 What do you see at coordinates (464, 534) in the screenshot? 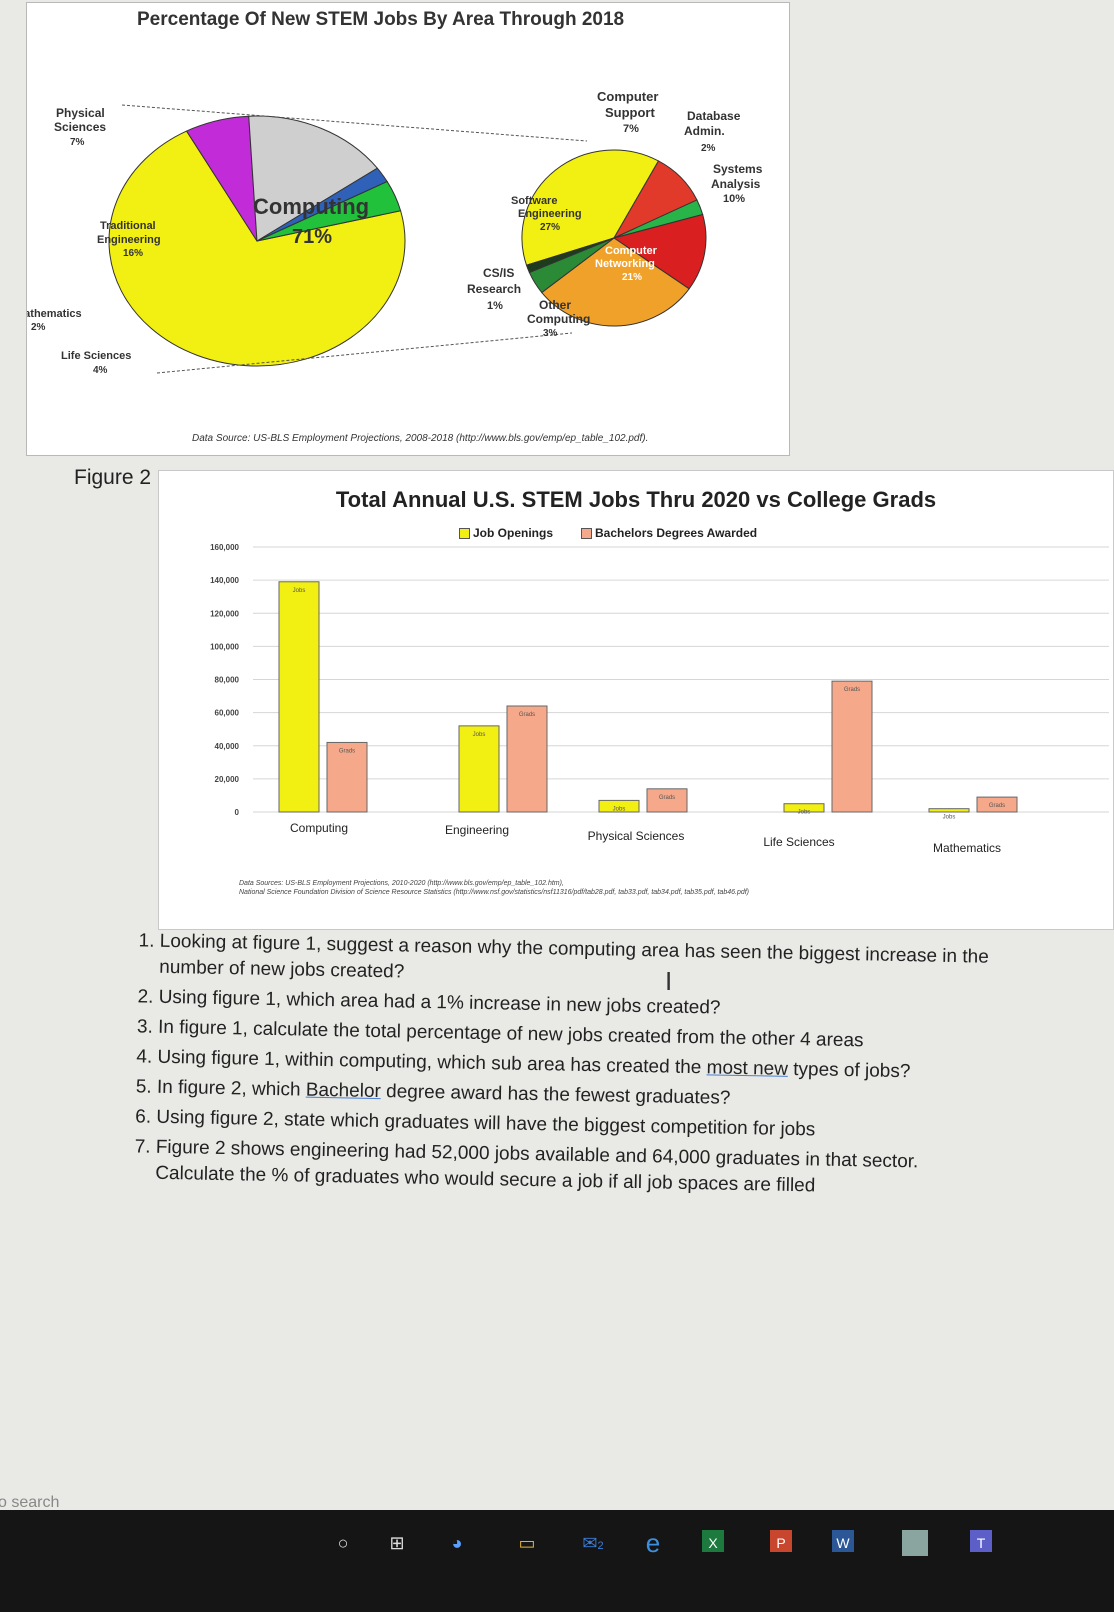
I see `legend-swatch-jobs` at bounding box center [464, 534].